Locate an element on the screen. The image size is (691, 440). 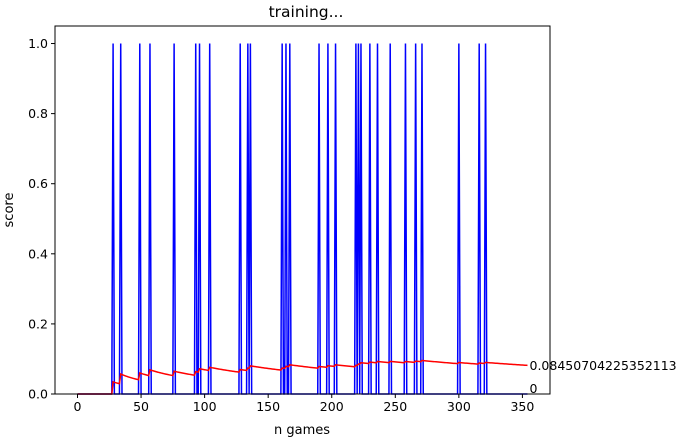
last-score-annotation: 0 is located at coordinates (534, 388).